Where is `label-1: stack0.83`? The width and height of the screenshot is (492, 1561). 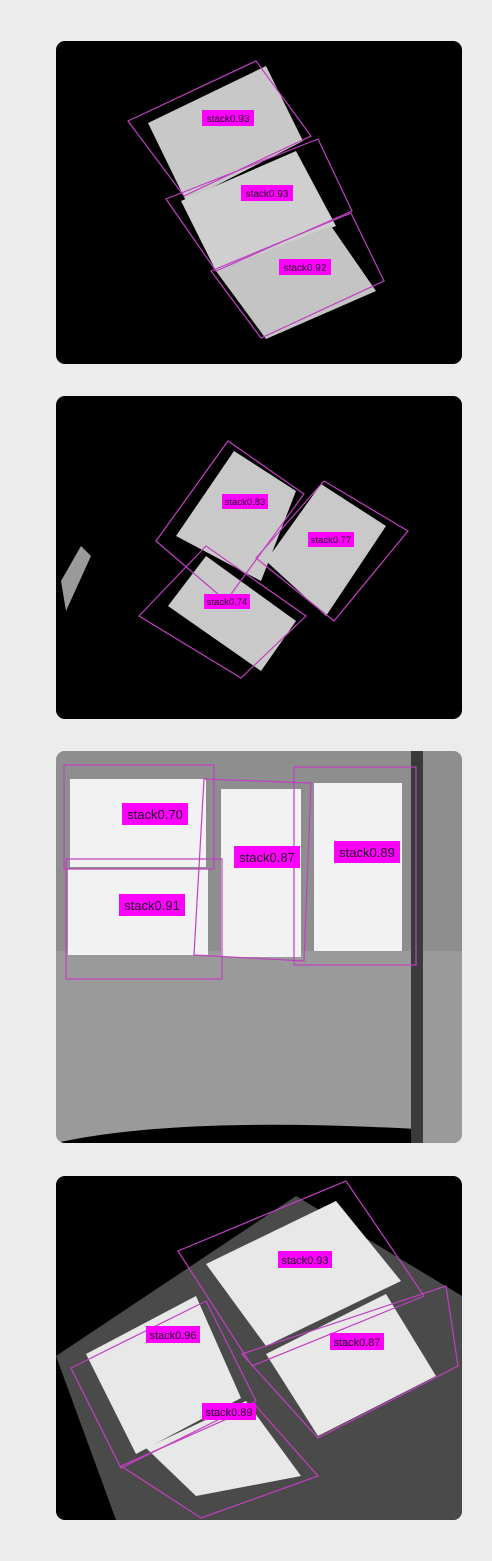
label-1: stack0.83 is located at coordinates (245, 501).